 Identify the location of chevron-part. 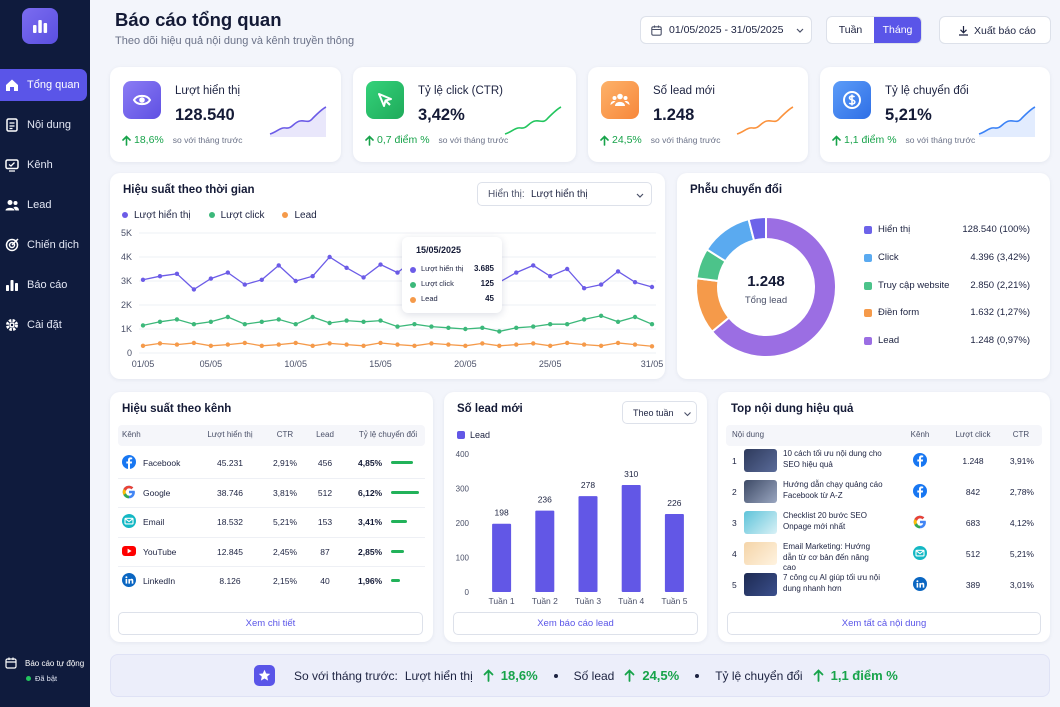
(800, 30).